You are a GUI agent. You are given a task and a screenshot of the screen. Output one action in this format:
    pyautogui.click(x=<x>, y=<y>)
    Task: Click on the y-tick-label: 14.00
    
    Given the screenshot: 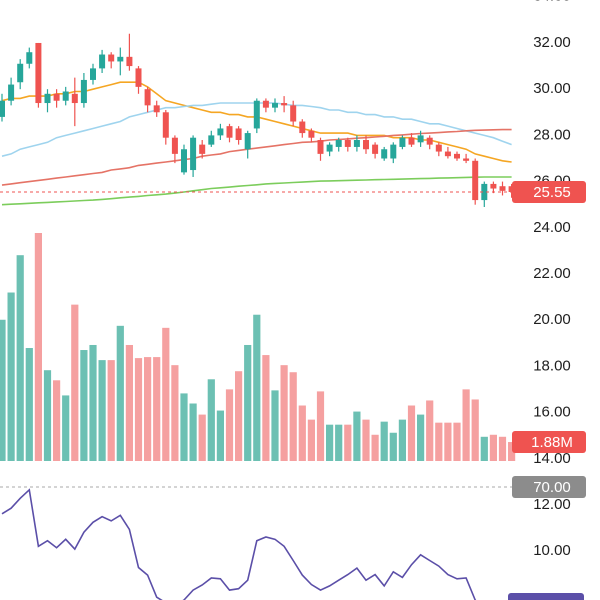 What is the action you would take?
    pyautogui.click(x=552, y=458)
    